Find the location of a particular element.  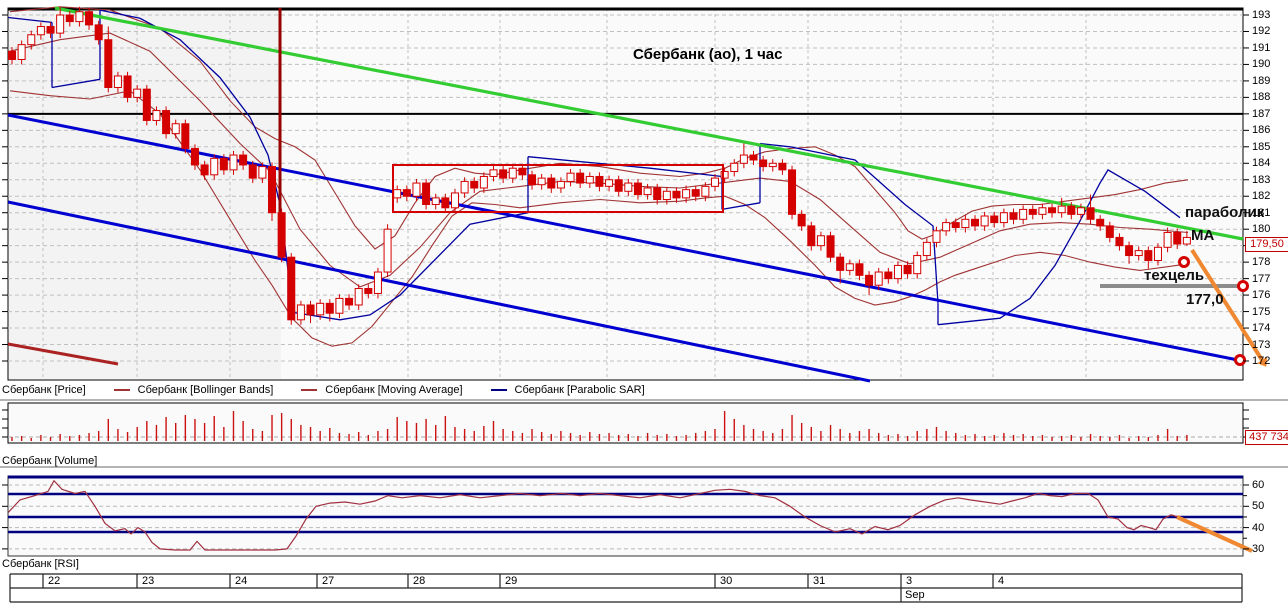

annotation-target-value: 177,0 is located at coordinates (1205, 299).